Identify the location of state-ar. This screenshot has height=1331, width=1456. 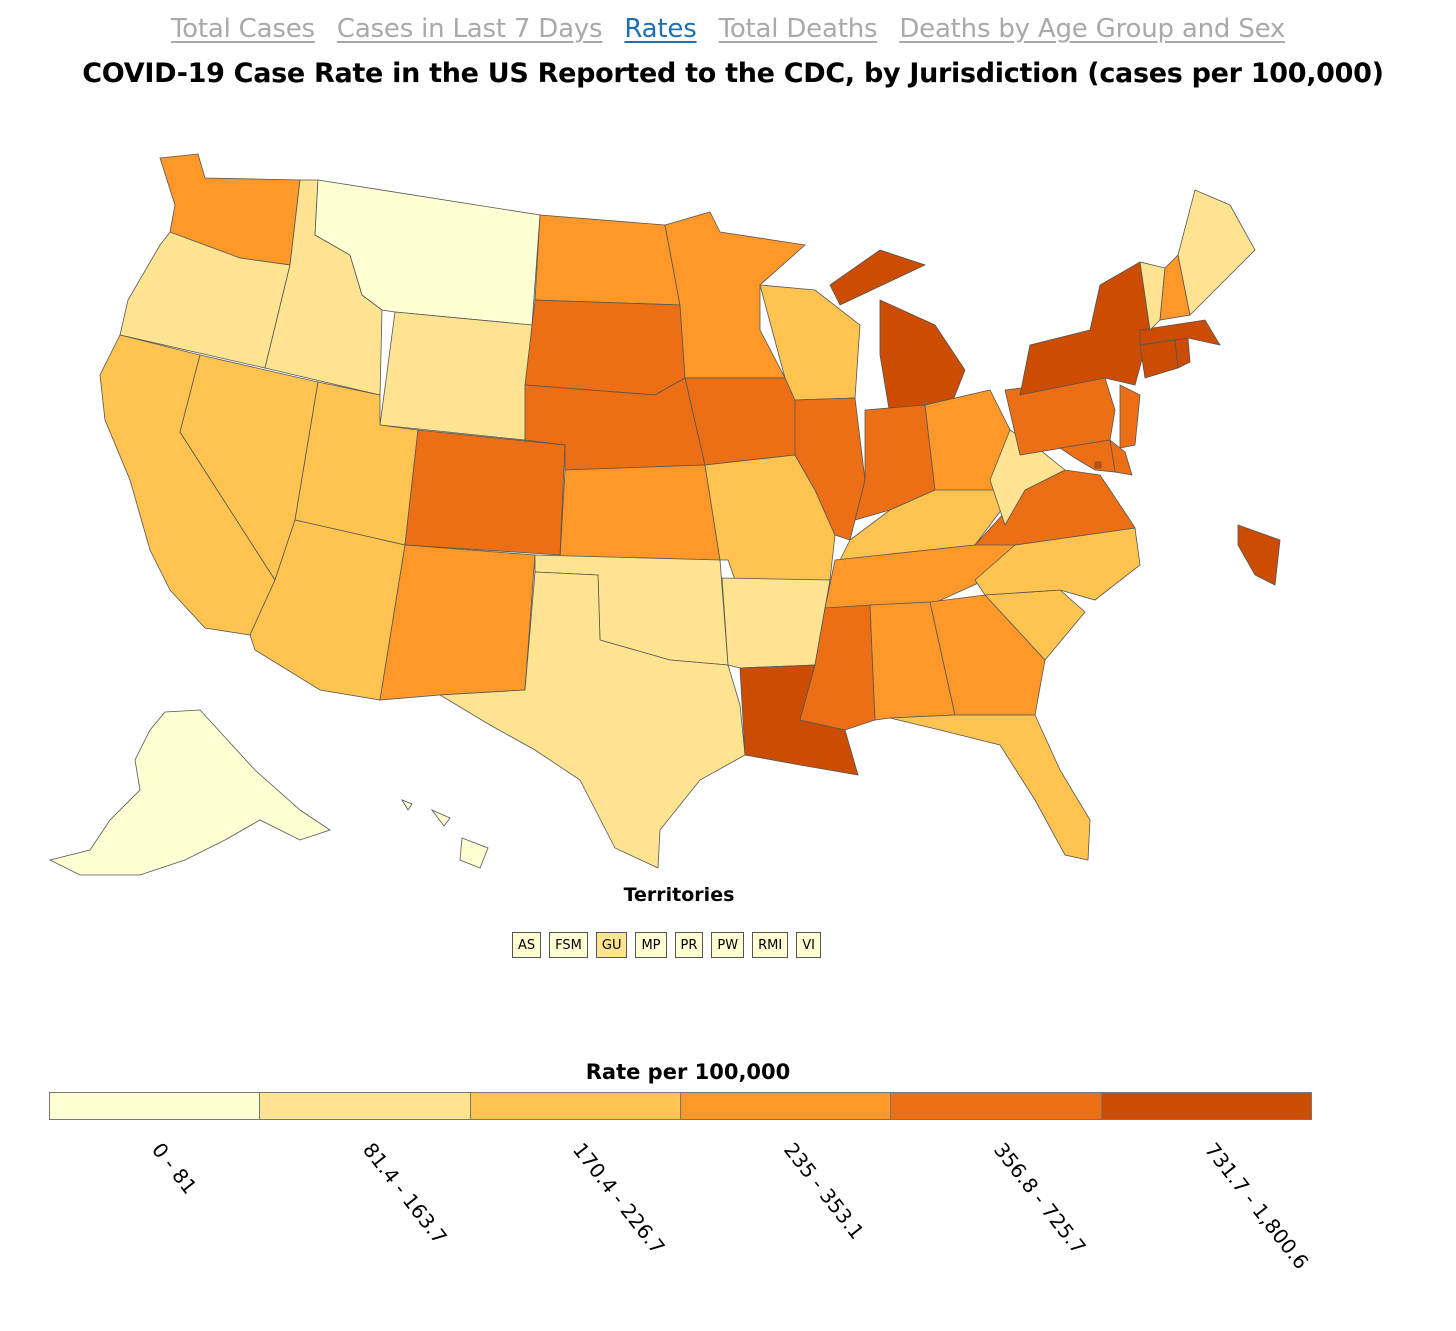
(776, 623).